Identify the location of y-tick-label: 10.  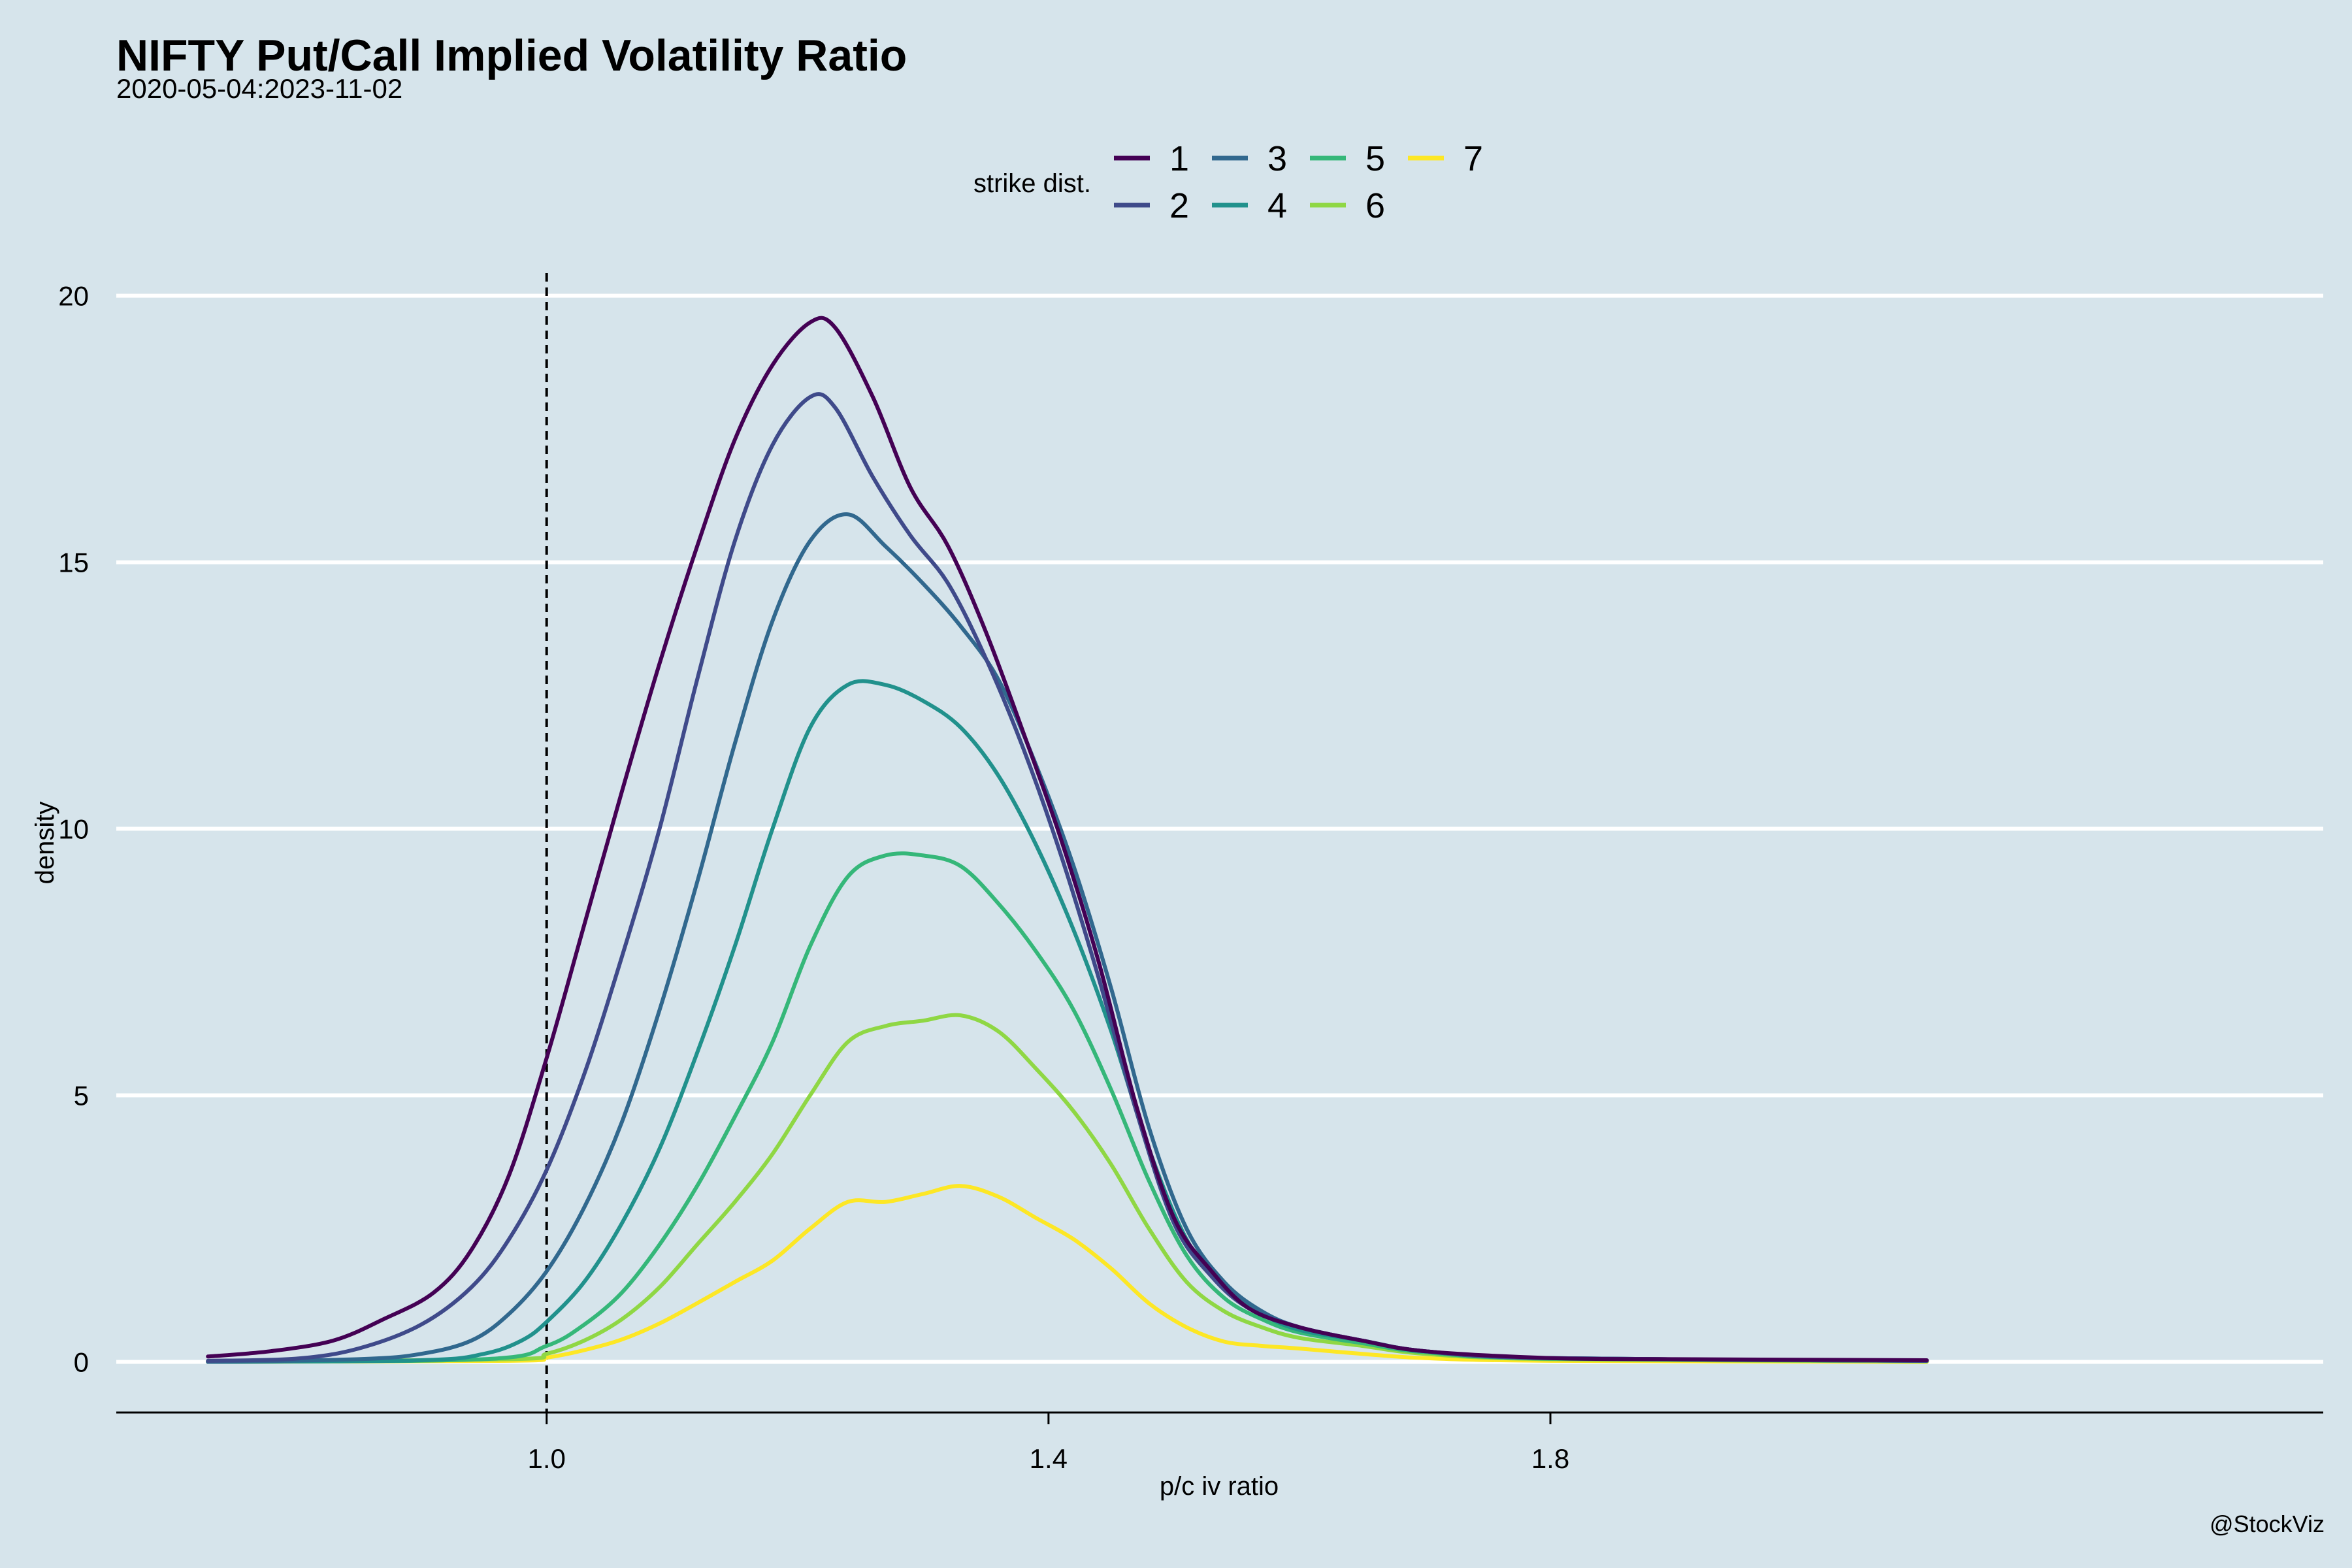
(73, 829).